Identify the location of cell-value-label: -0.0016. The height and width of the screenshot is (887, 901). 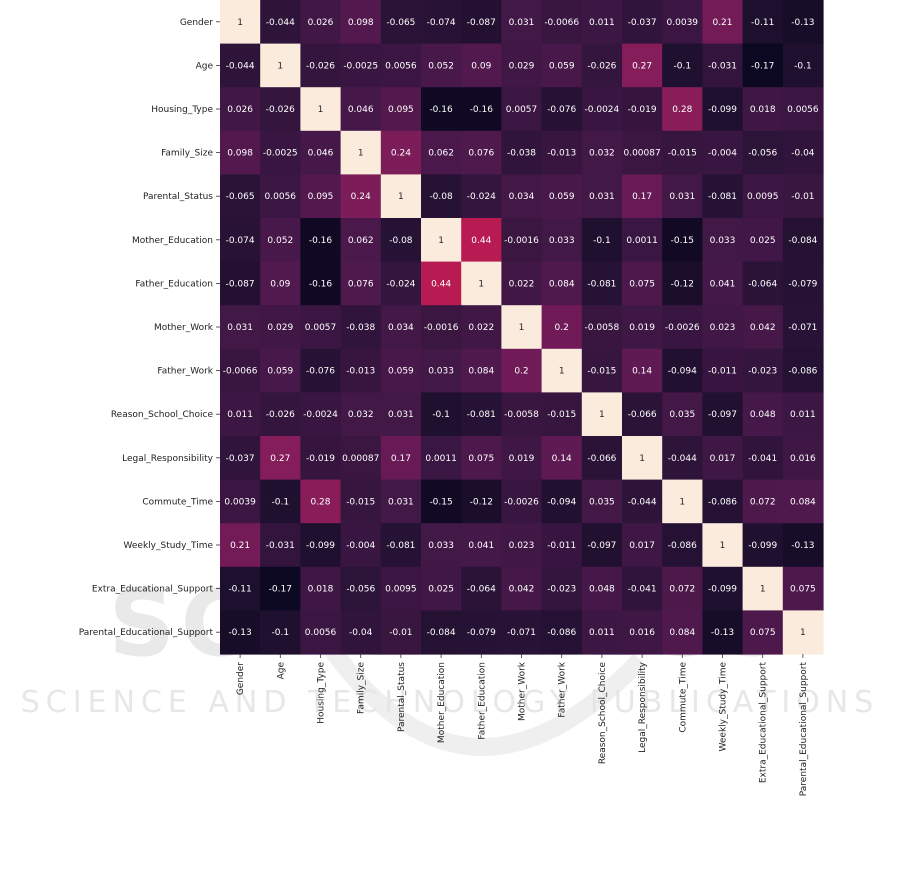
(441, 328).